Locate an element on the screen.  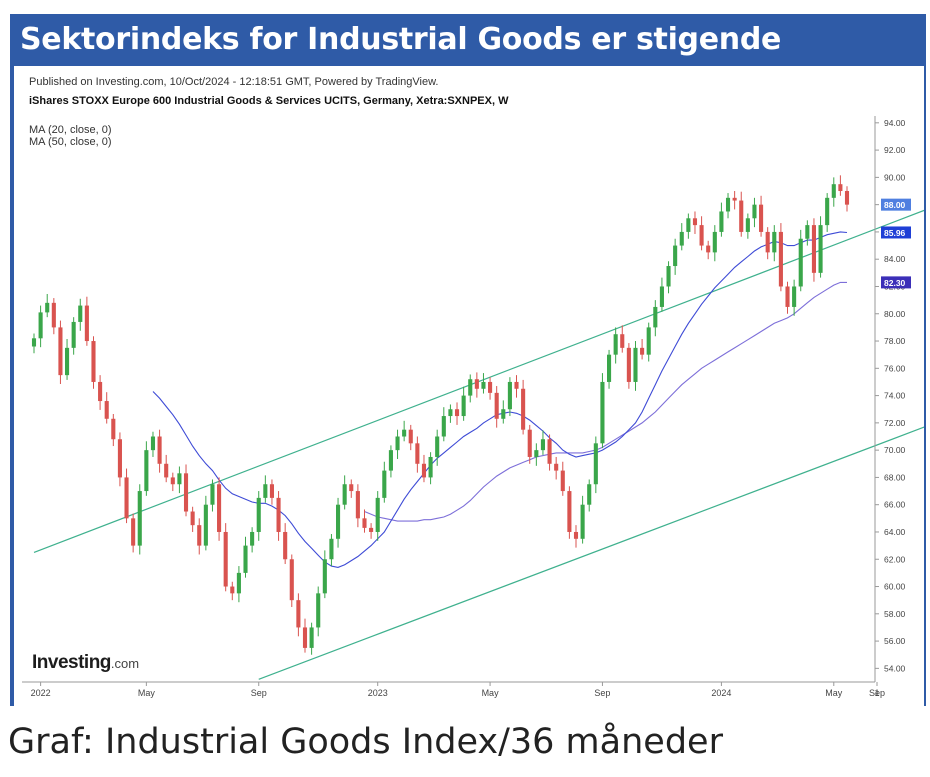
y-tick-label: 56.00 is located at coordinates (895, 641).